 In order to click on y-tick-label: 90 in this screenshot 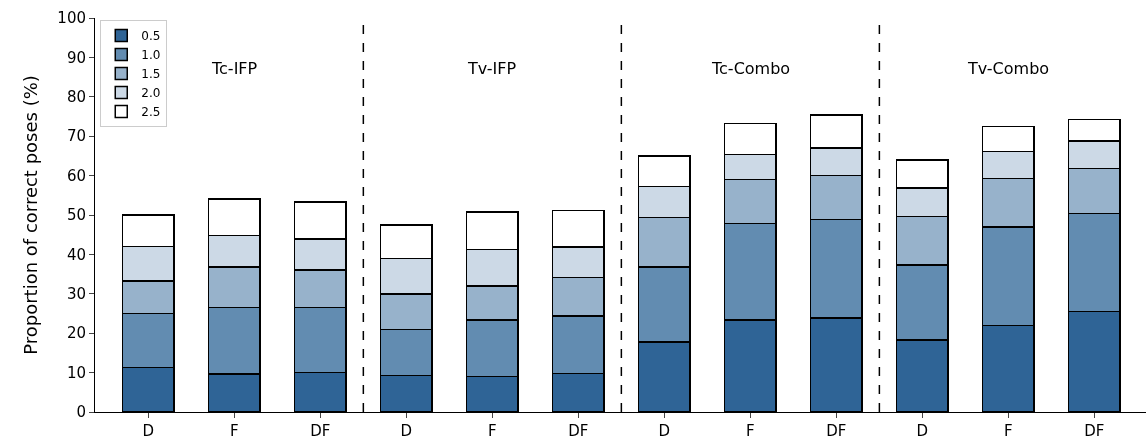, I will do `click(76, 57)`.